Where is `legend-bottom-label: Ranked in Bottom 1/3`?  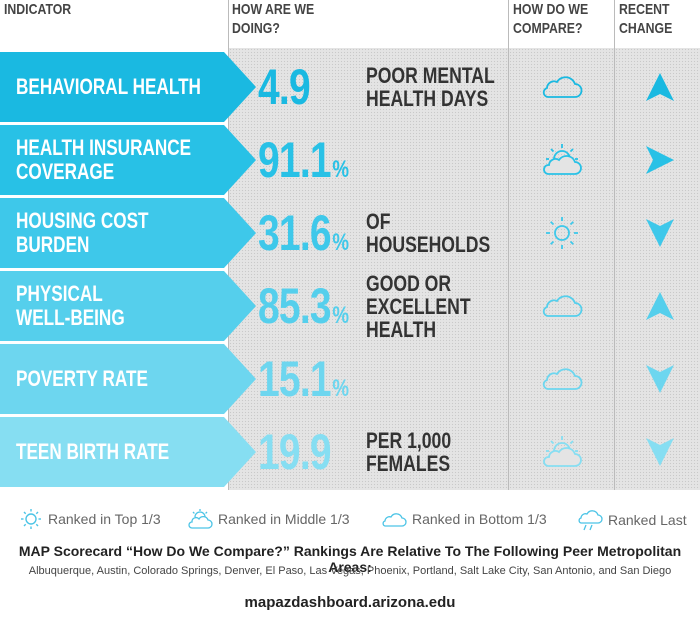 legend-bottom-label: Ranked in Bottom 1/3 is located at coordinates (479, 519).